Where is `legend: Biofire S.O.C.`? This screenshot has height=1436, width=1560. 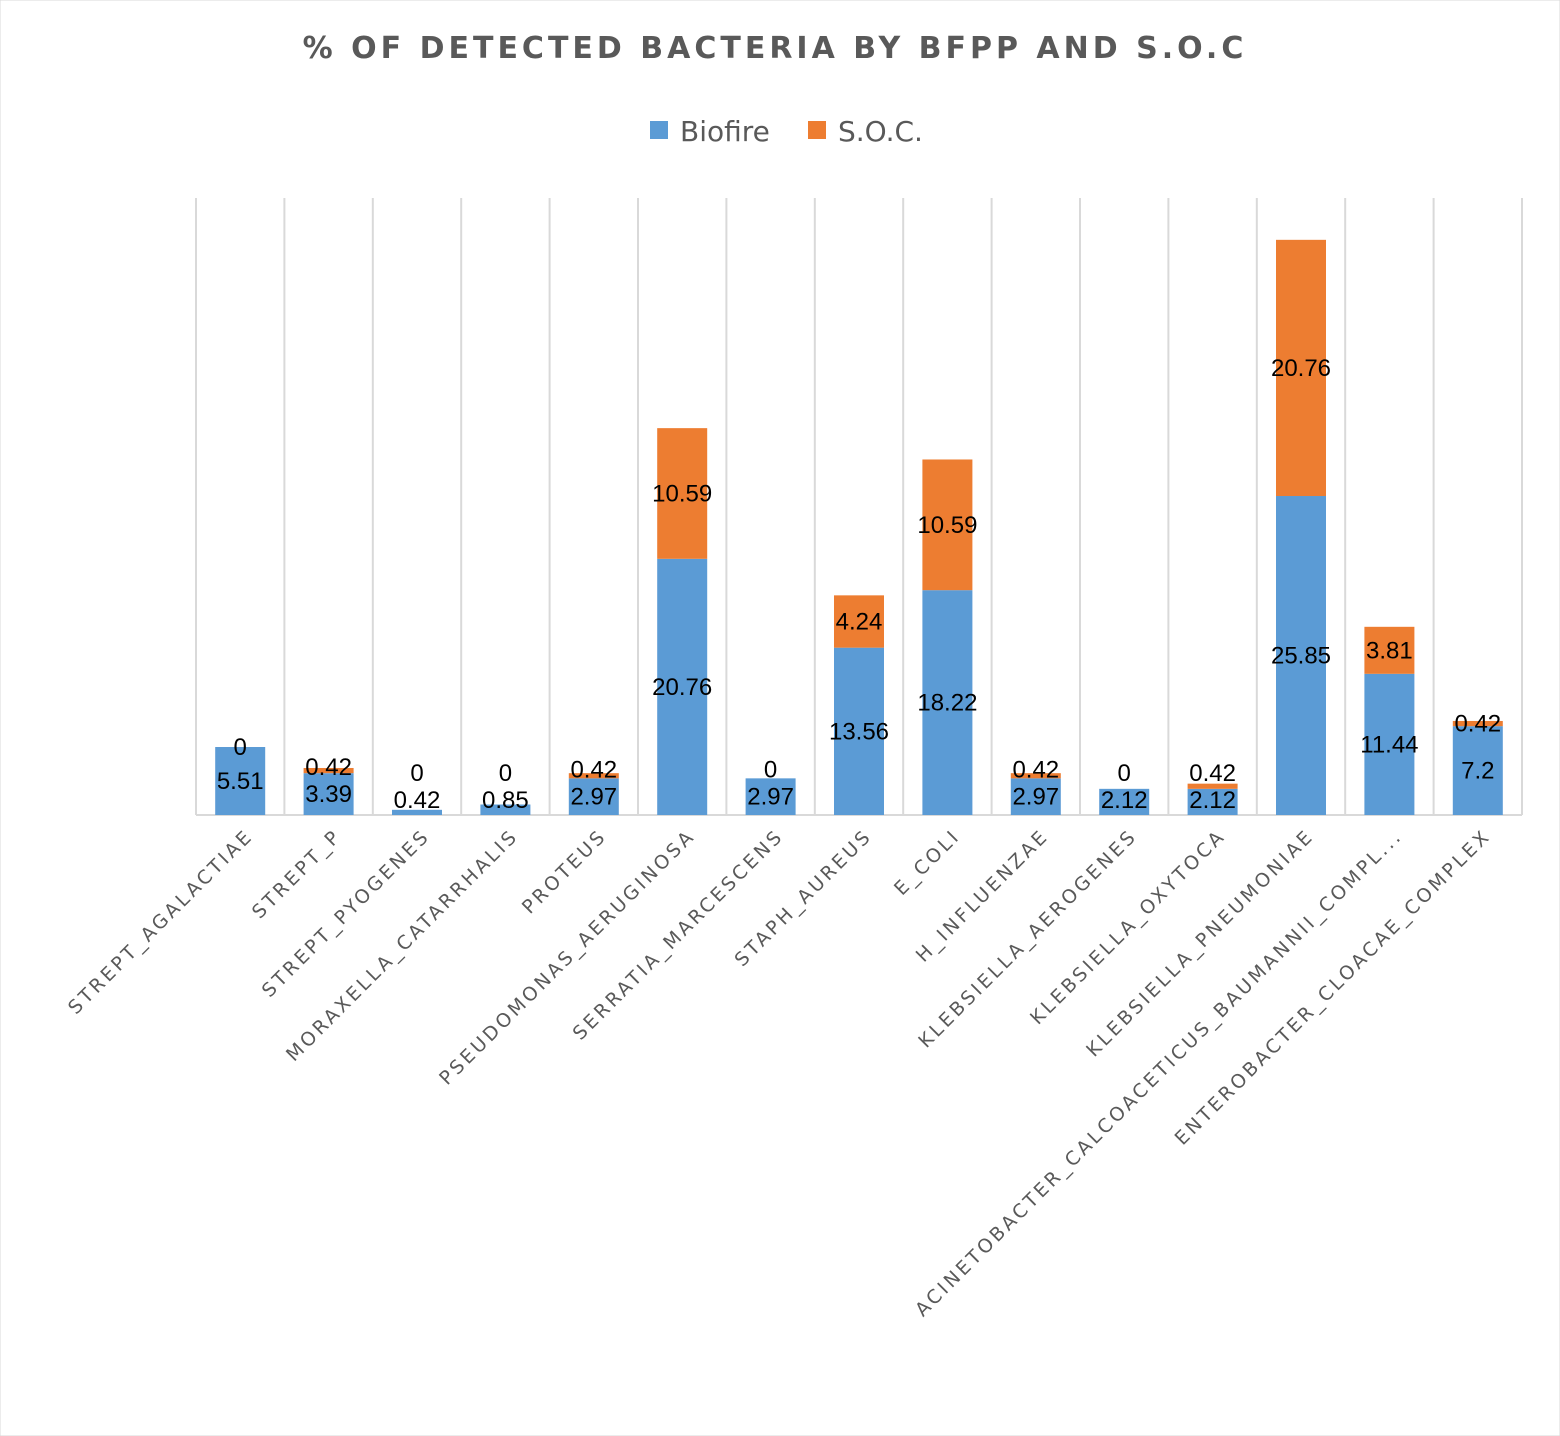 legend: Biofire S.O.C. is located at coordinates (786, 131).